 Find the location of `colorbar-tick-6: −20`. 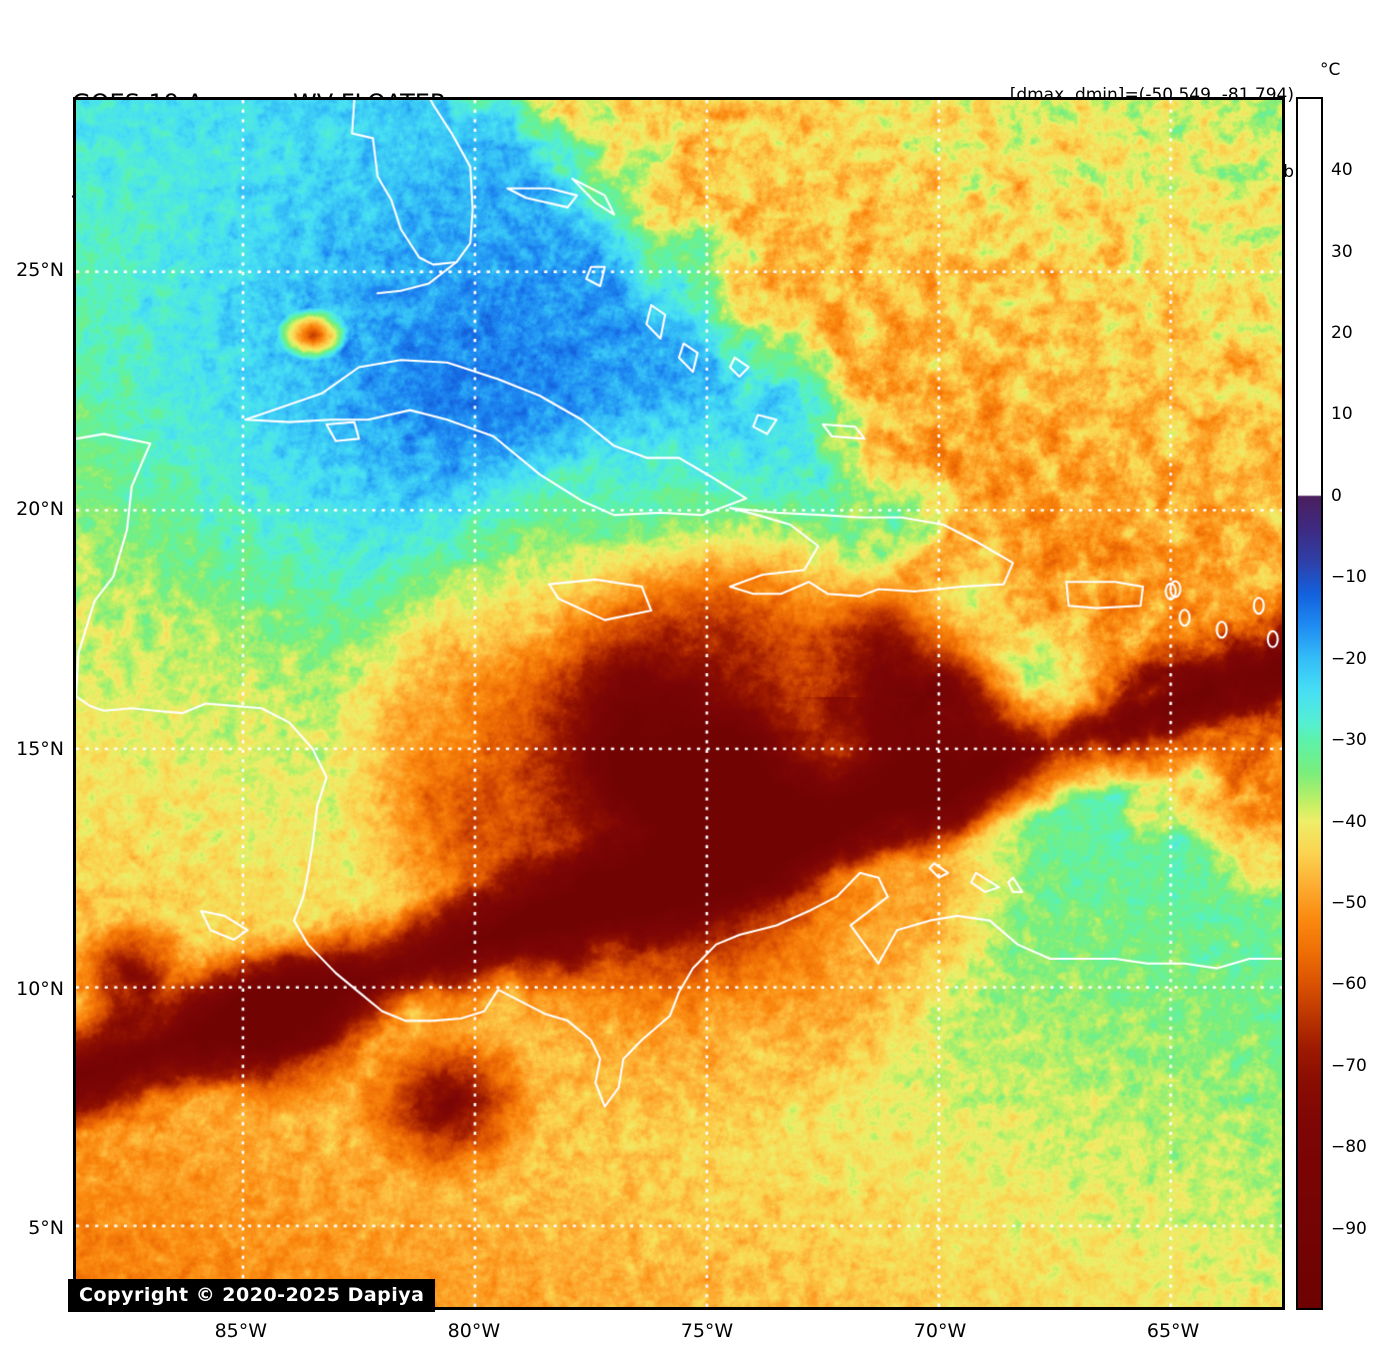

colorbar-tick-6: −20 is located at coordinates (1349, 658).